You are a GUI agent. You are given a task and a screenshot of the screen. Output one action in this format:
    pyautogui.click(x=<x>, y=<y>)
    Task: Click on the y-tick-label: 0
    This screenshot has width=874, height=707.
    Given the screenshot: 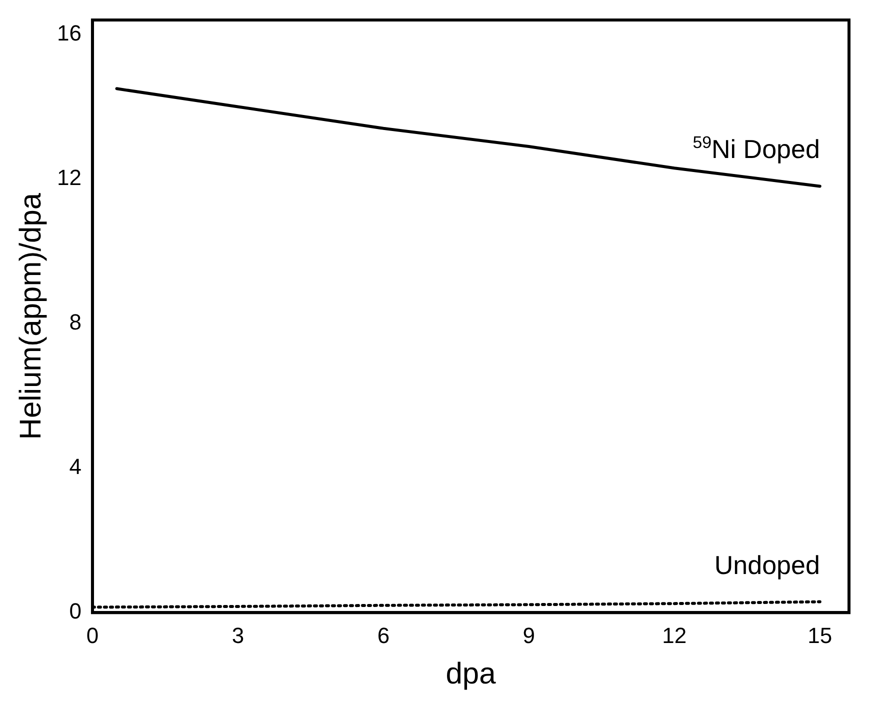 What is the action you would take?
    pyautogui.click(x=75, y=611)
    